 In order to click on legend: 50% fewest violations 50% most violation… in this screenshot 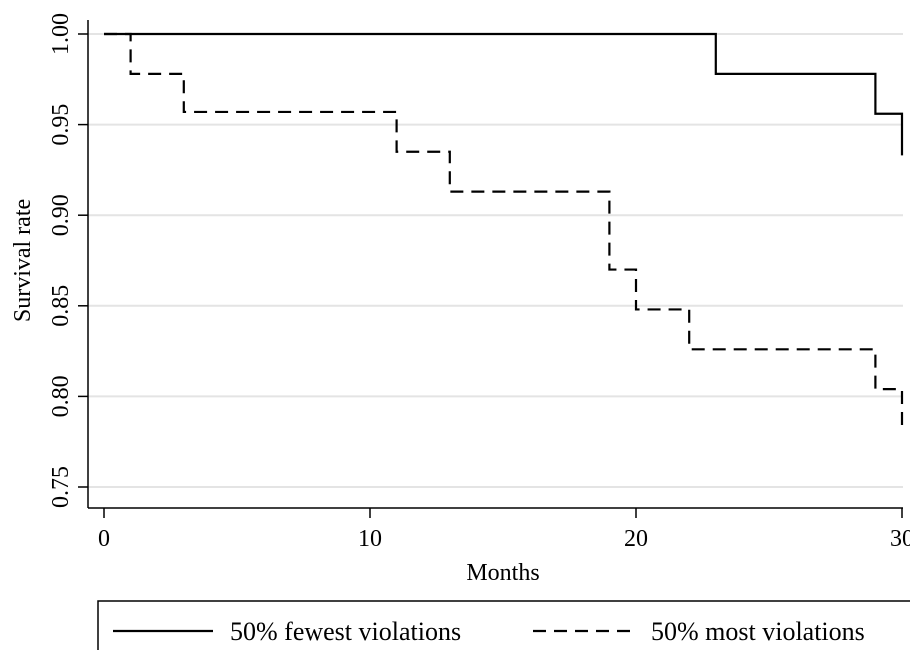, I will do `click(503, 625)`.